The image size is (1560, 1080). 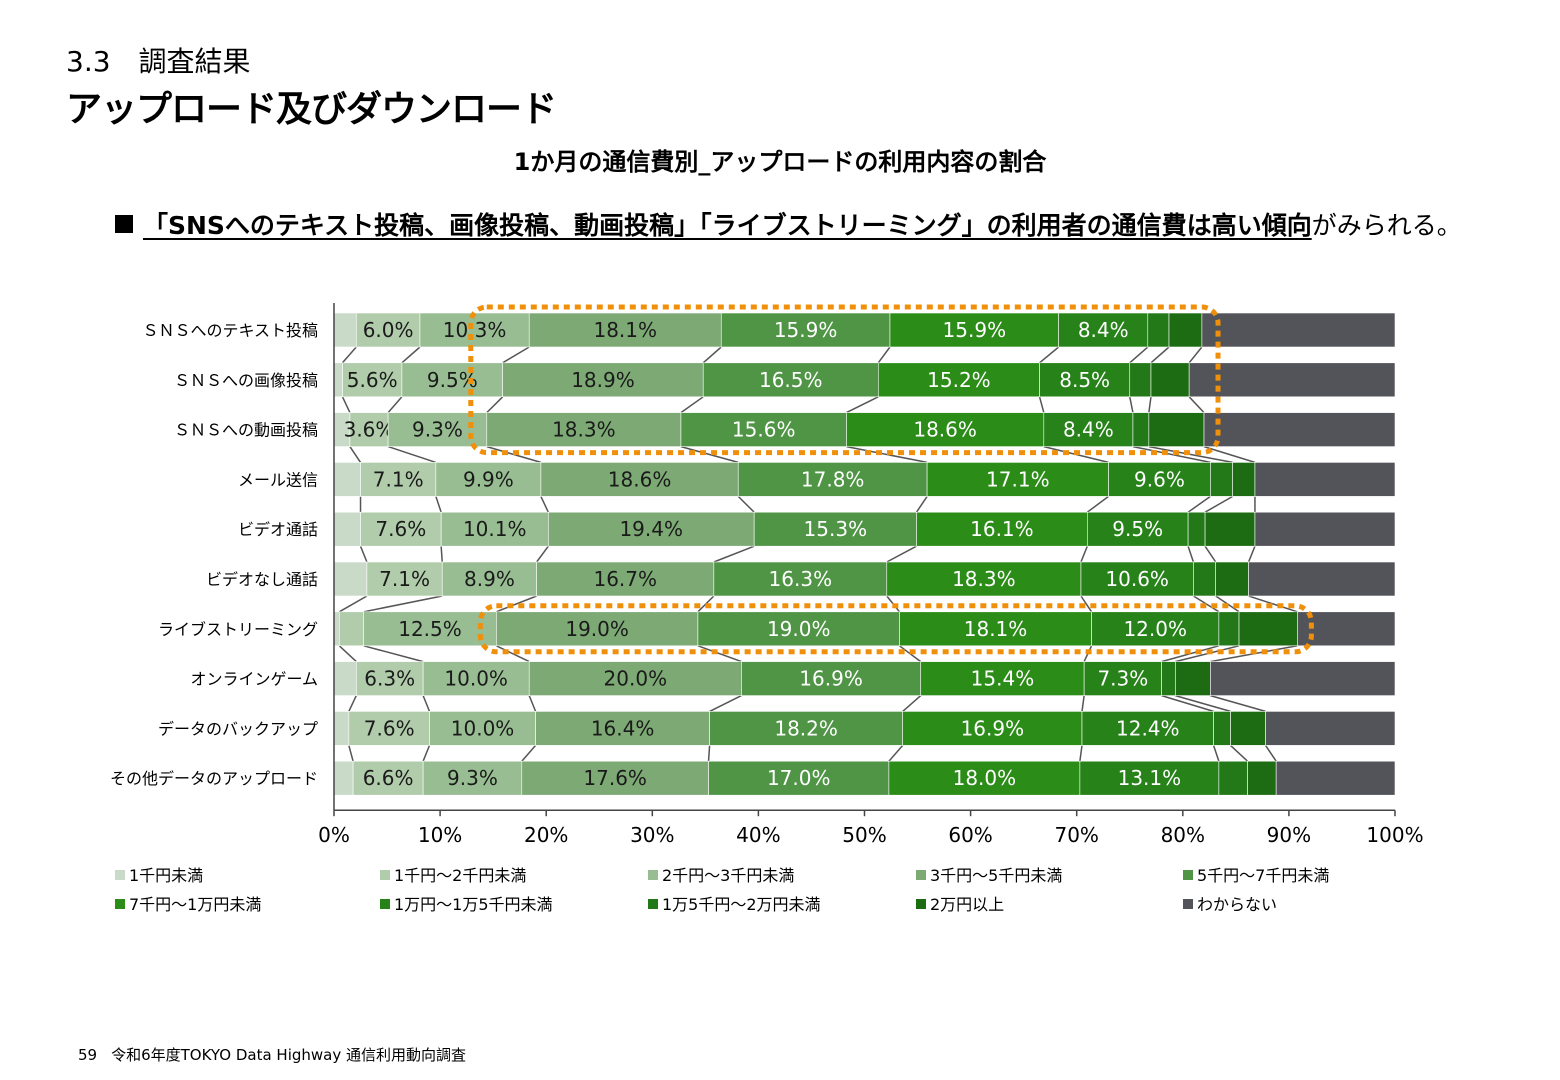 I want to click on data-label: 8.9%, so click(x=489, y=579).